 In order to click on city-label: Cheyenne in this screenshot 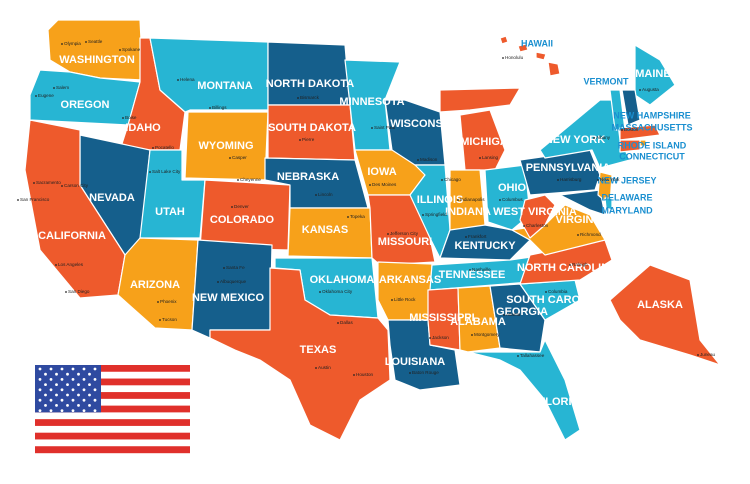, I will do `click(250, 179)`.